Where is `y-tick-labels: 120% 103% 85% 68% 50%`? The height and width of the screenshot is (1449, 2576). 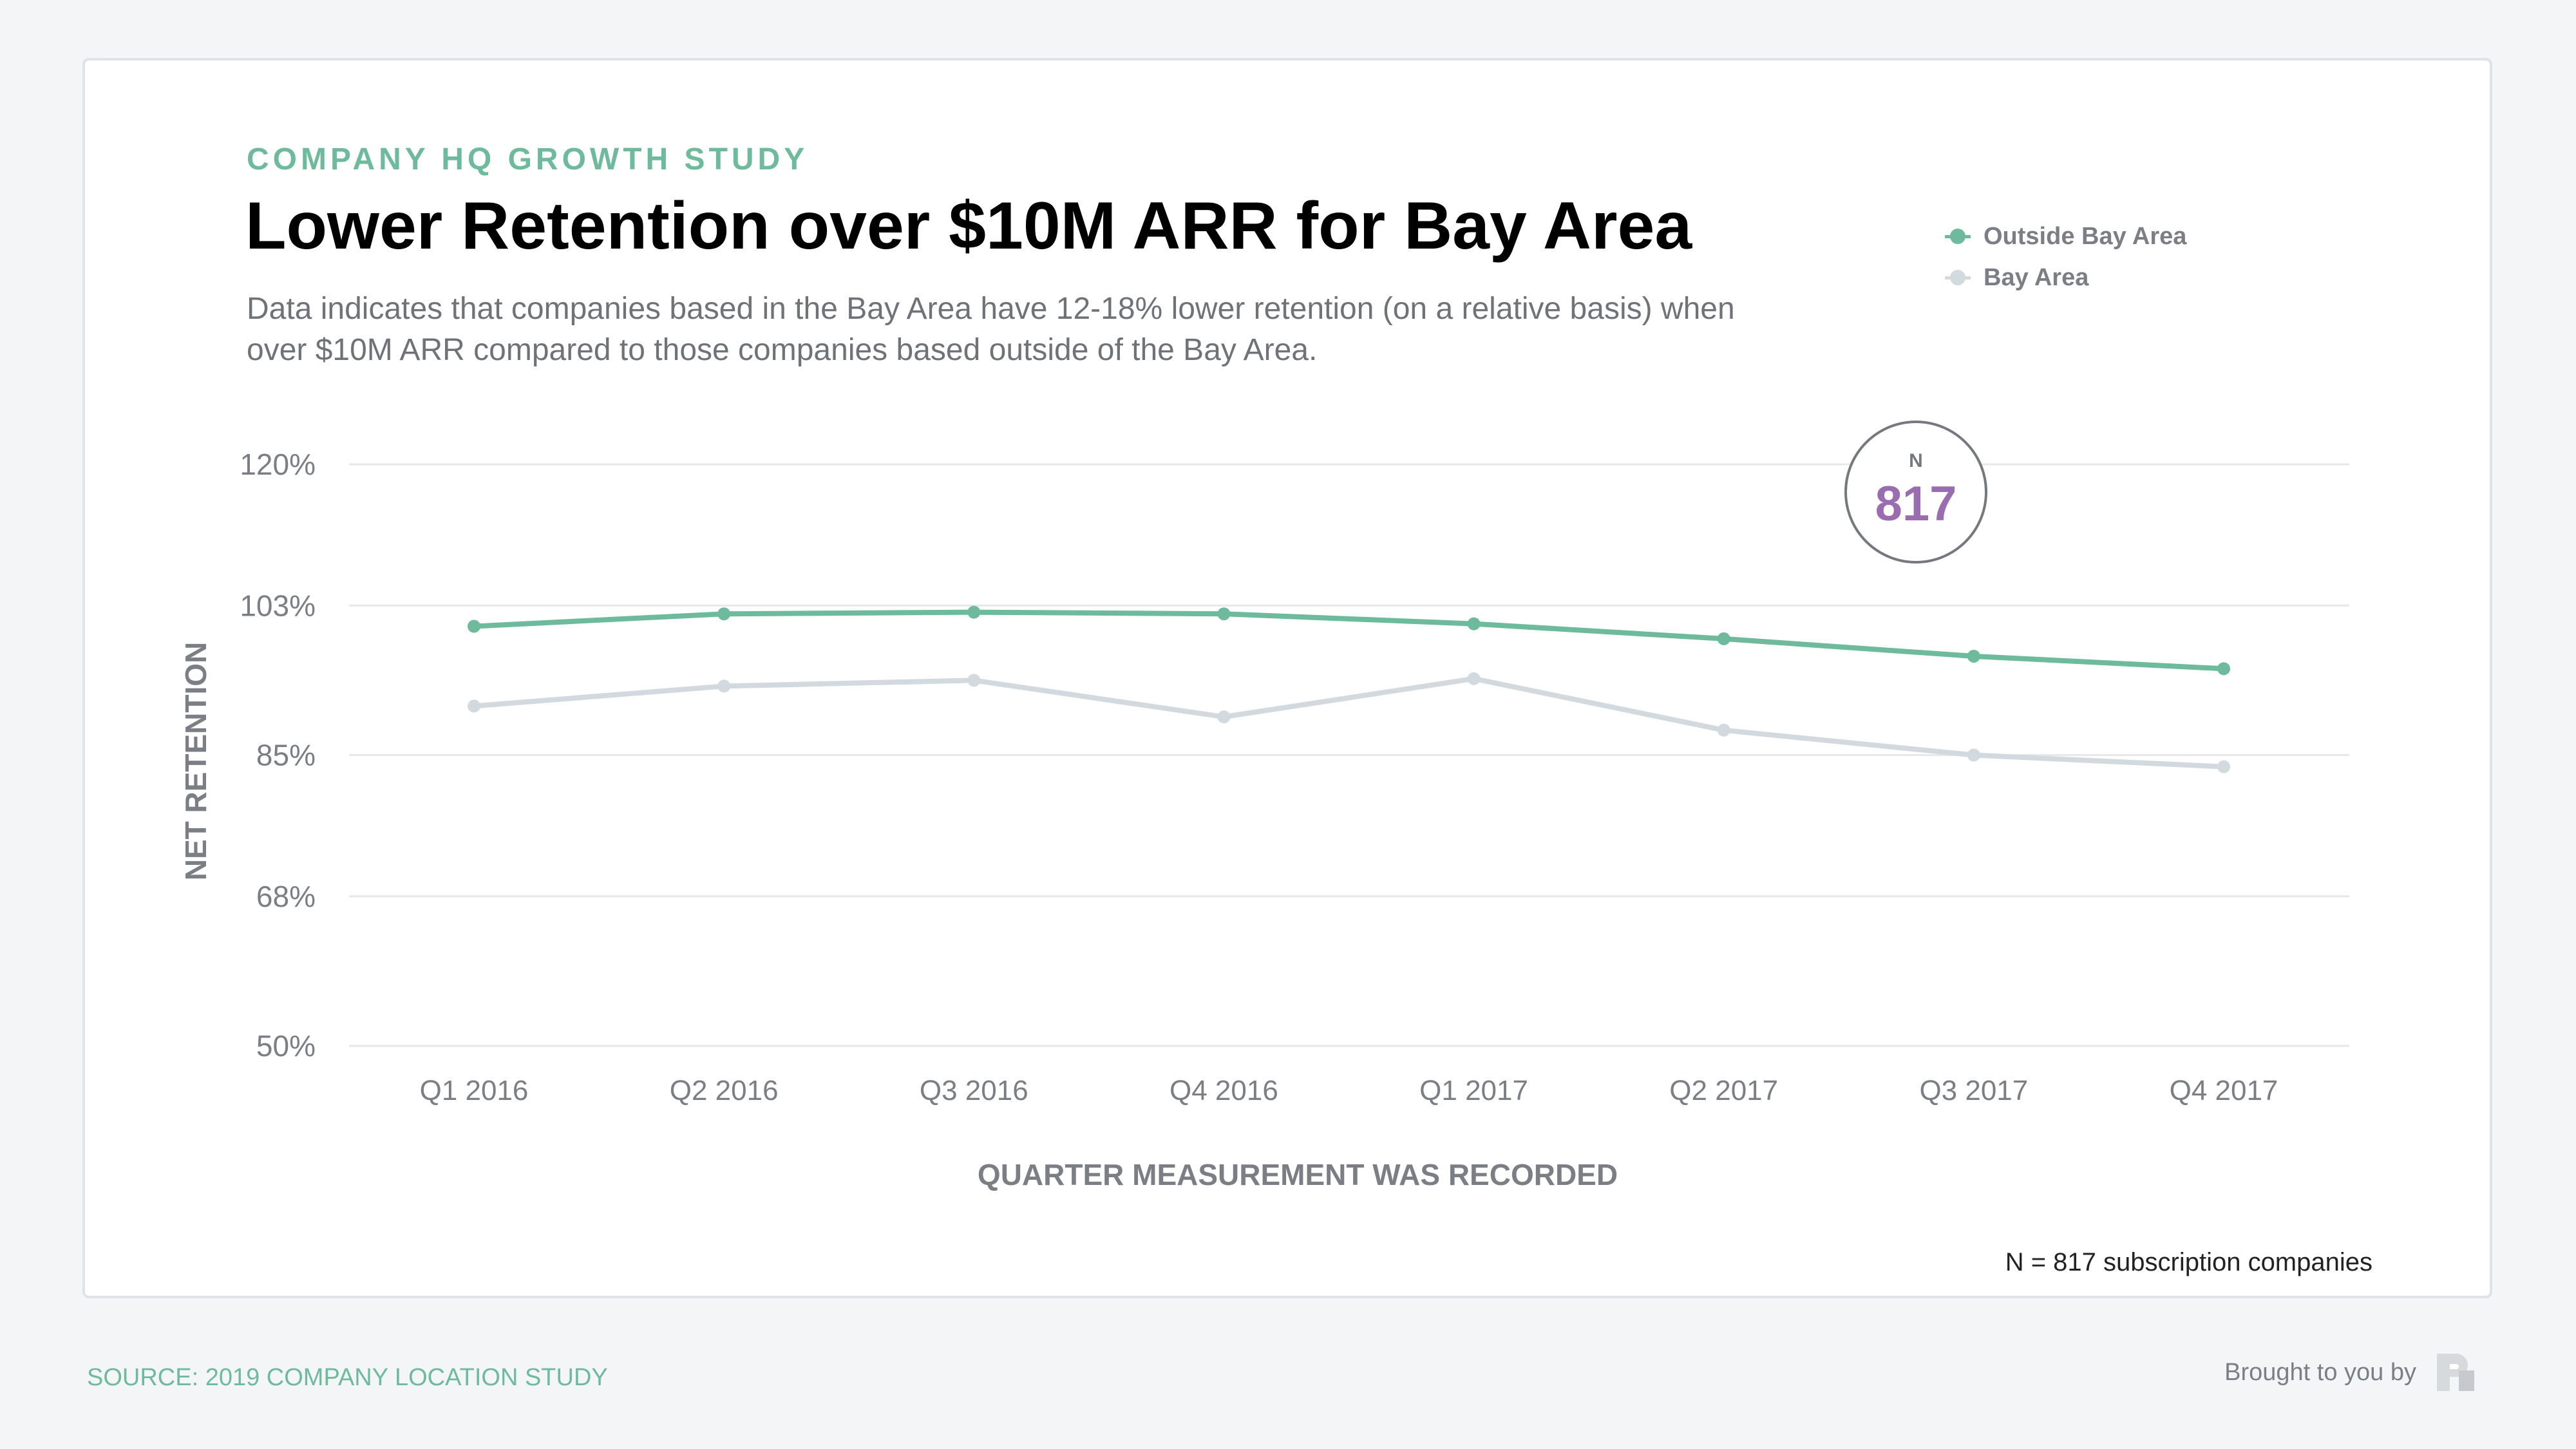
y-tick-labels: 120% 103% 85% 68% 50% is located at coordinates (278, 755).